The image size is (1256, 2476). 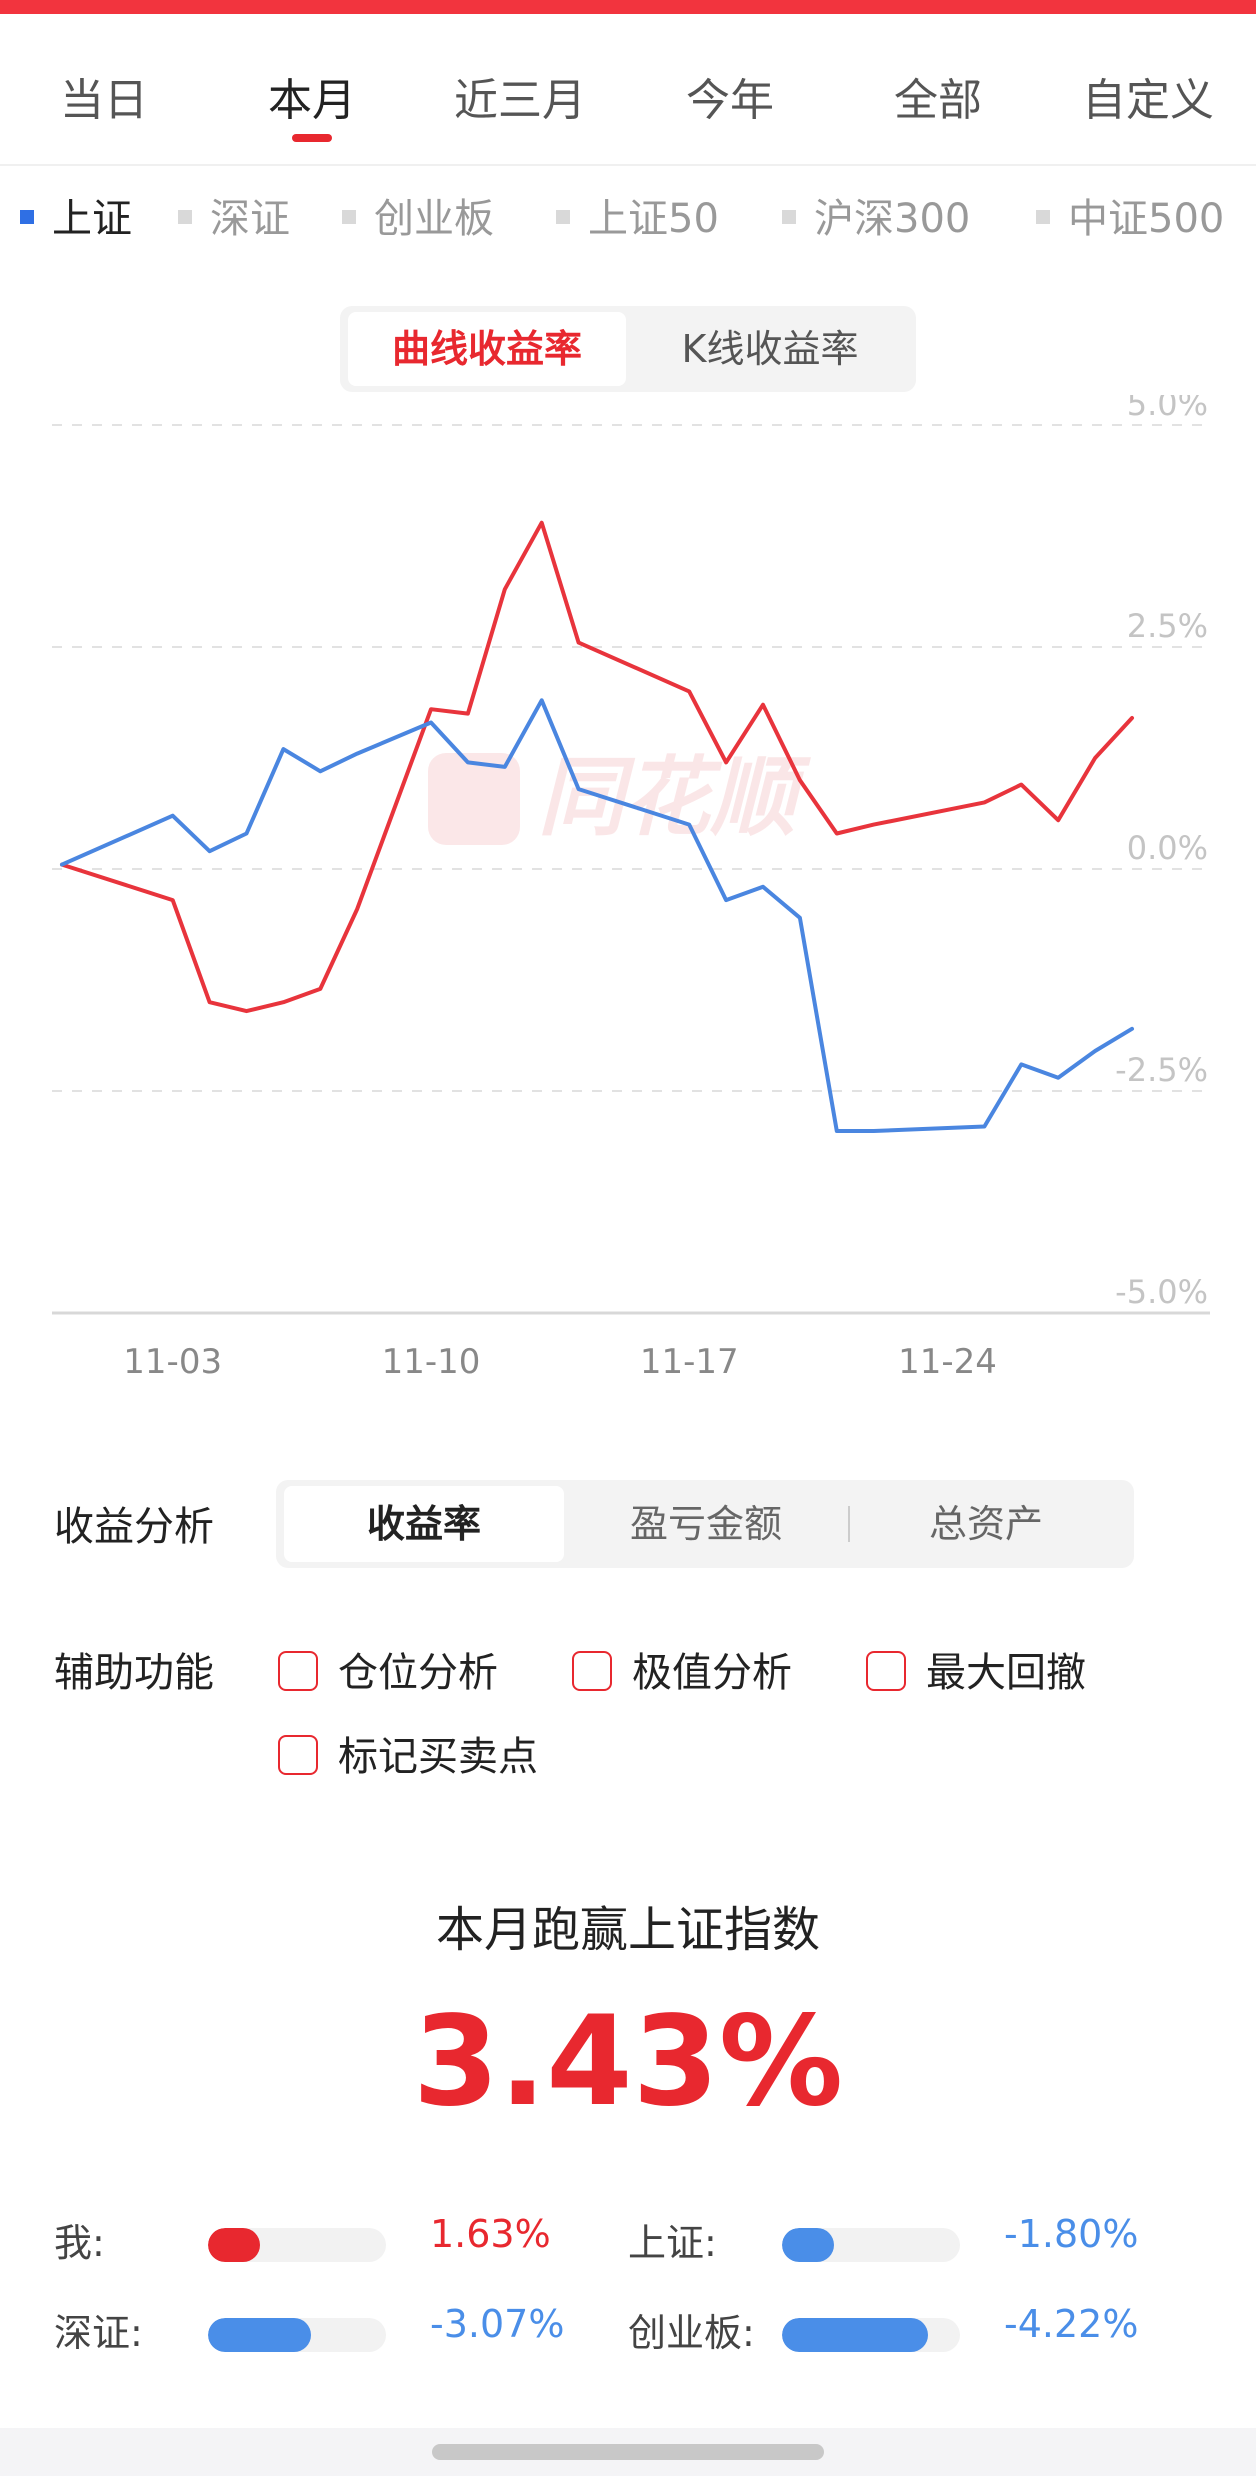 What do you see at coordinates (418, 215) in the screenshot?
I see `index-chinext: 创业板` at bounding box center [418, 215].